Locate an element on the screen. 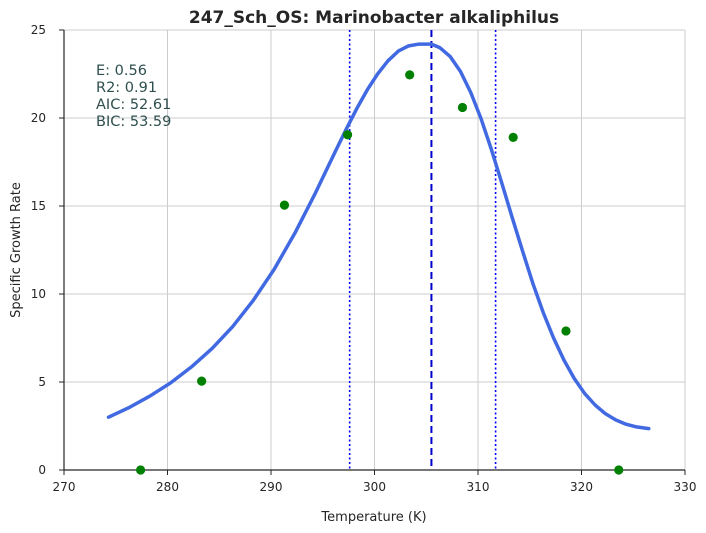 The width and height of the screenshot is (706, 533). x-axis-label: Temperature (K) is located at coordinates (373, 517).